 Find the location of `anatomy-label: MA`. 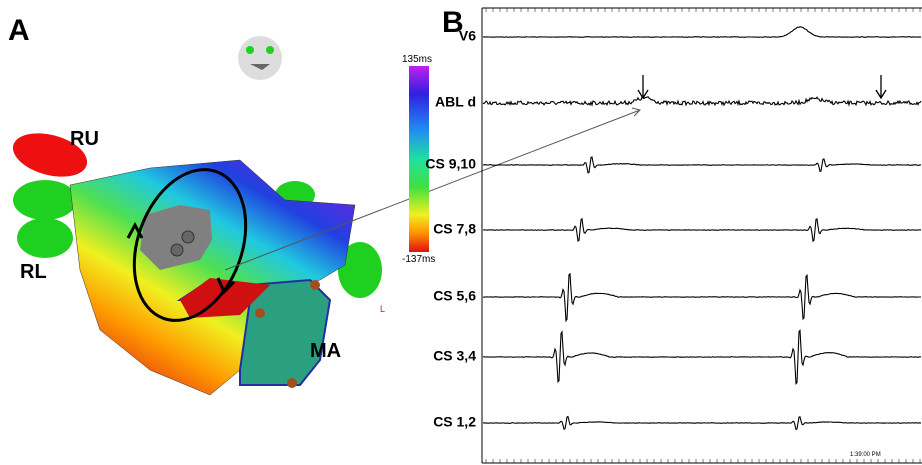

anatomy-label: MA is located at coordinates (325, 351).